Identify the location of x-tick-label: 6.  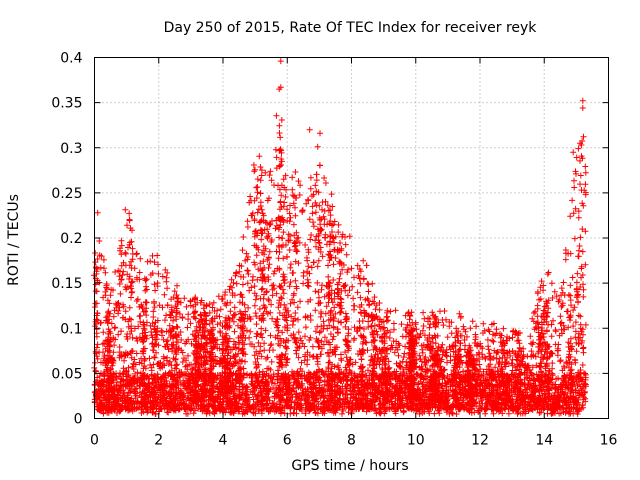
(287, 441).